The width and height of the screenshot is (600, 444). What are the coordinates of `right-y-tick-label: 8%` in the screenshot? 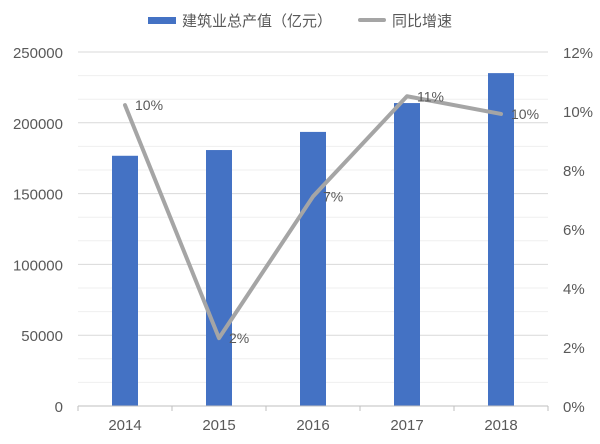 It's located at (574, 171).